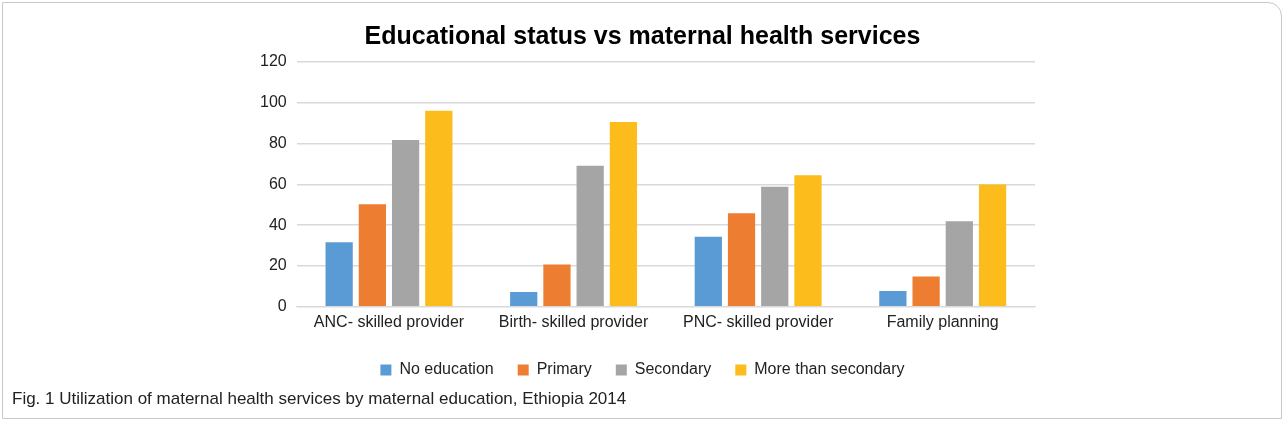  I want to click on chart-title: Educational status vs maternal health services, so click(642, 34).